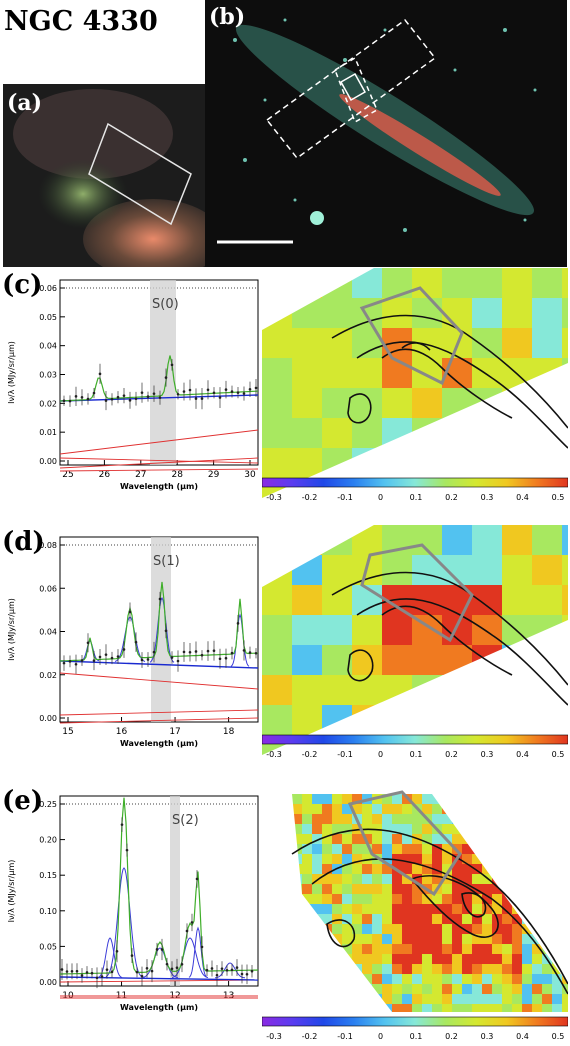 The image size is (570, 1046). I want to click on continuum-component, so click(159, 463).